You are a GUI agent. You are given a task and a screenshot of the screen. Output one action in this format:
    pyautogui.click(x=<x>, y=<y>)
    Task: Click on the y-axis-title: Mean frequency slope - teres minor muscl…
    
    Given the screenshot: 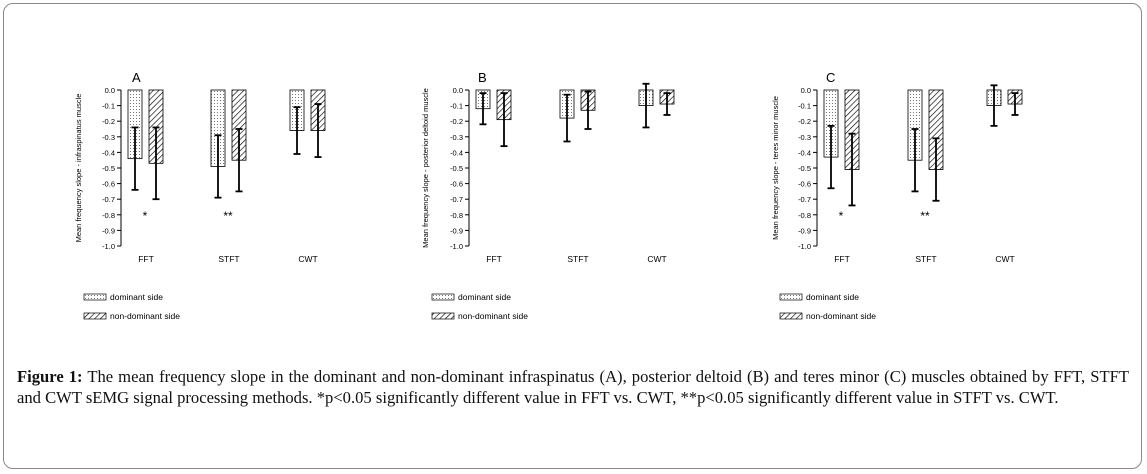 What is the action you would take?
    pyautogui.click(x=775, y=168)
    